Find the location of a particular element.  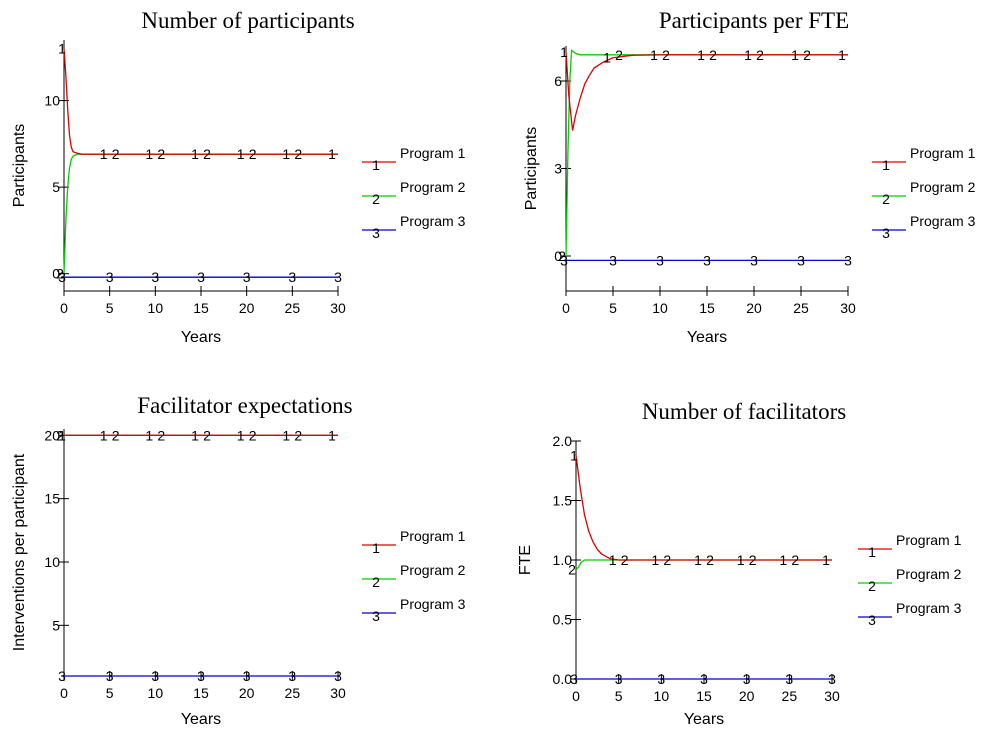

y-tick-label: 2.0 is located at coordinates (563, 441).